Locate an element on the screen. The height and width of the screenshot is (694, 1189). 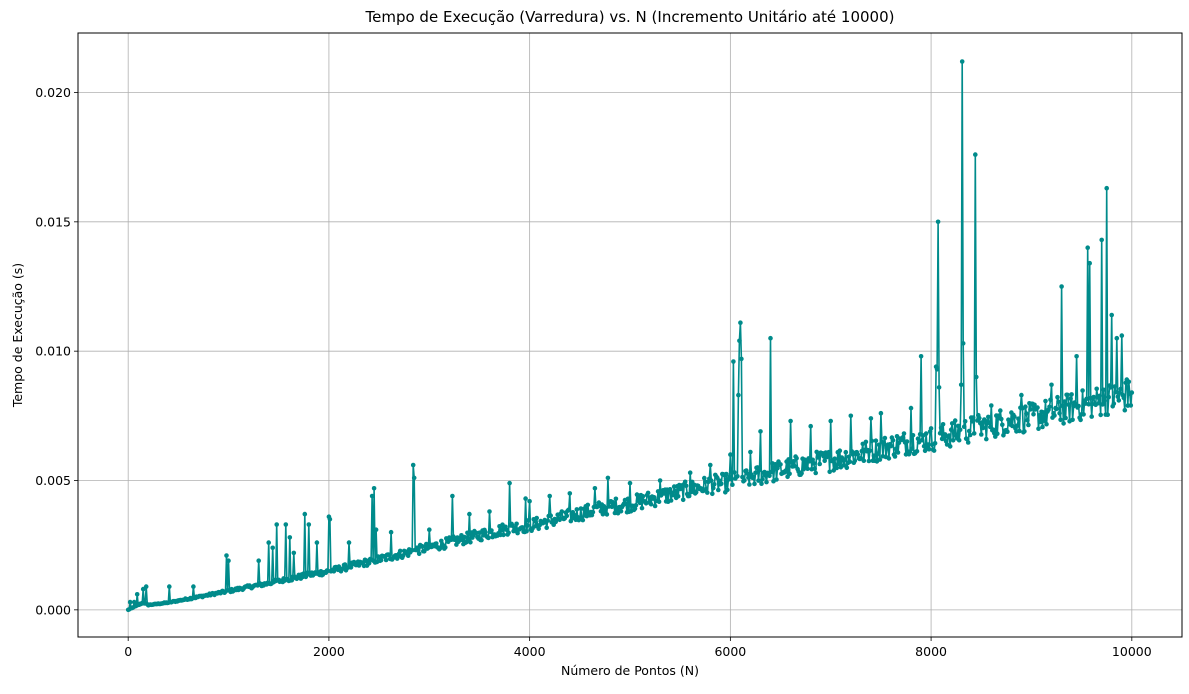
y-tick-label: 0.020 is located at coordinates (53, 92).